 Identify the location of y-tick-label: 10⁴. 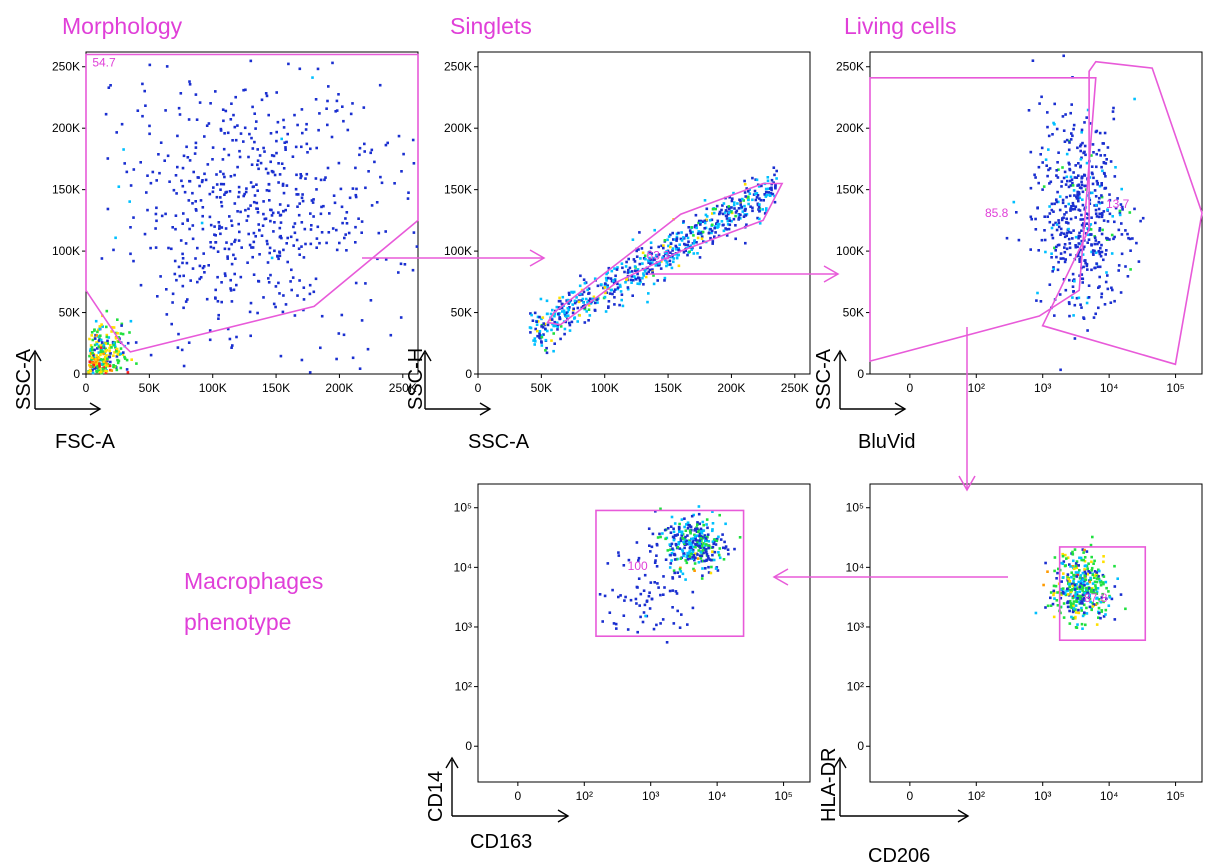
(462, 567).